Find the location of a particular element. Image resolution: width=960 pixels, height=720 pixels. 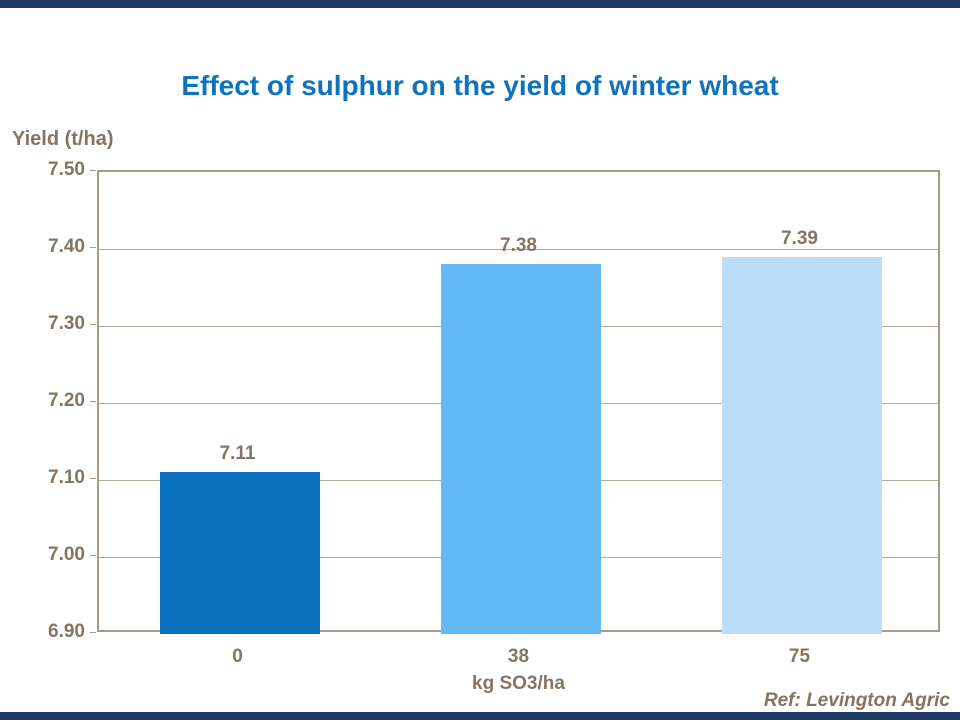

y-axis-title: Yield (t/ha) is located at coordinates (63, 139).